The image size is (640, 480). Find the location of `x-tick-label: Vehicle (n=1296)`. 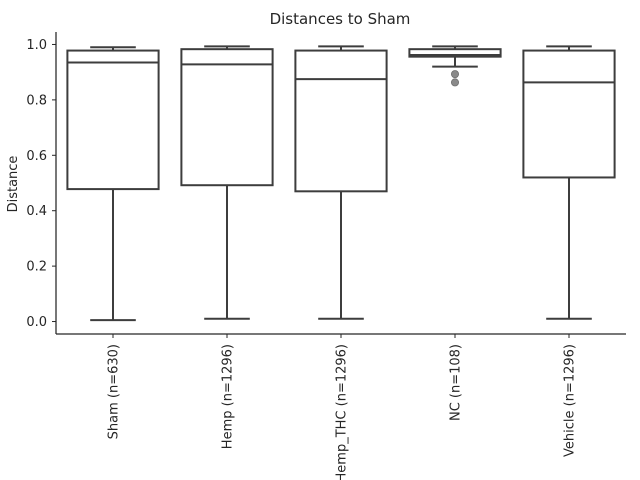

x-tick-label: Vehicle (n=1296) is located at coordinates (570, 400).